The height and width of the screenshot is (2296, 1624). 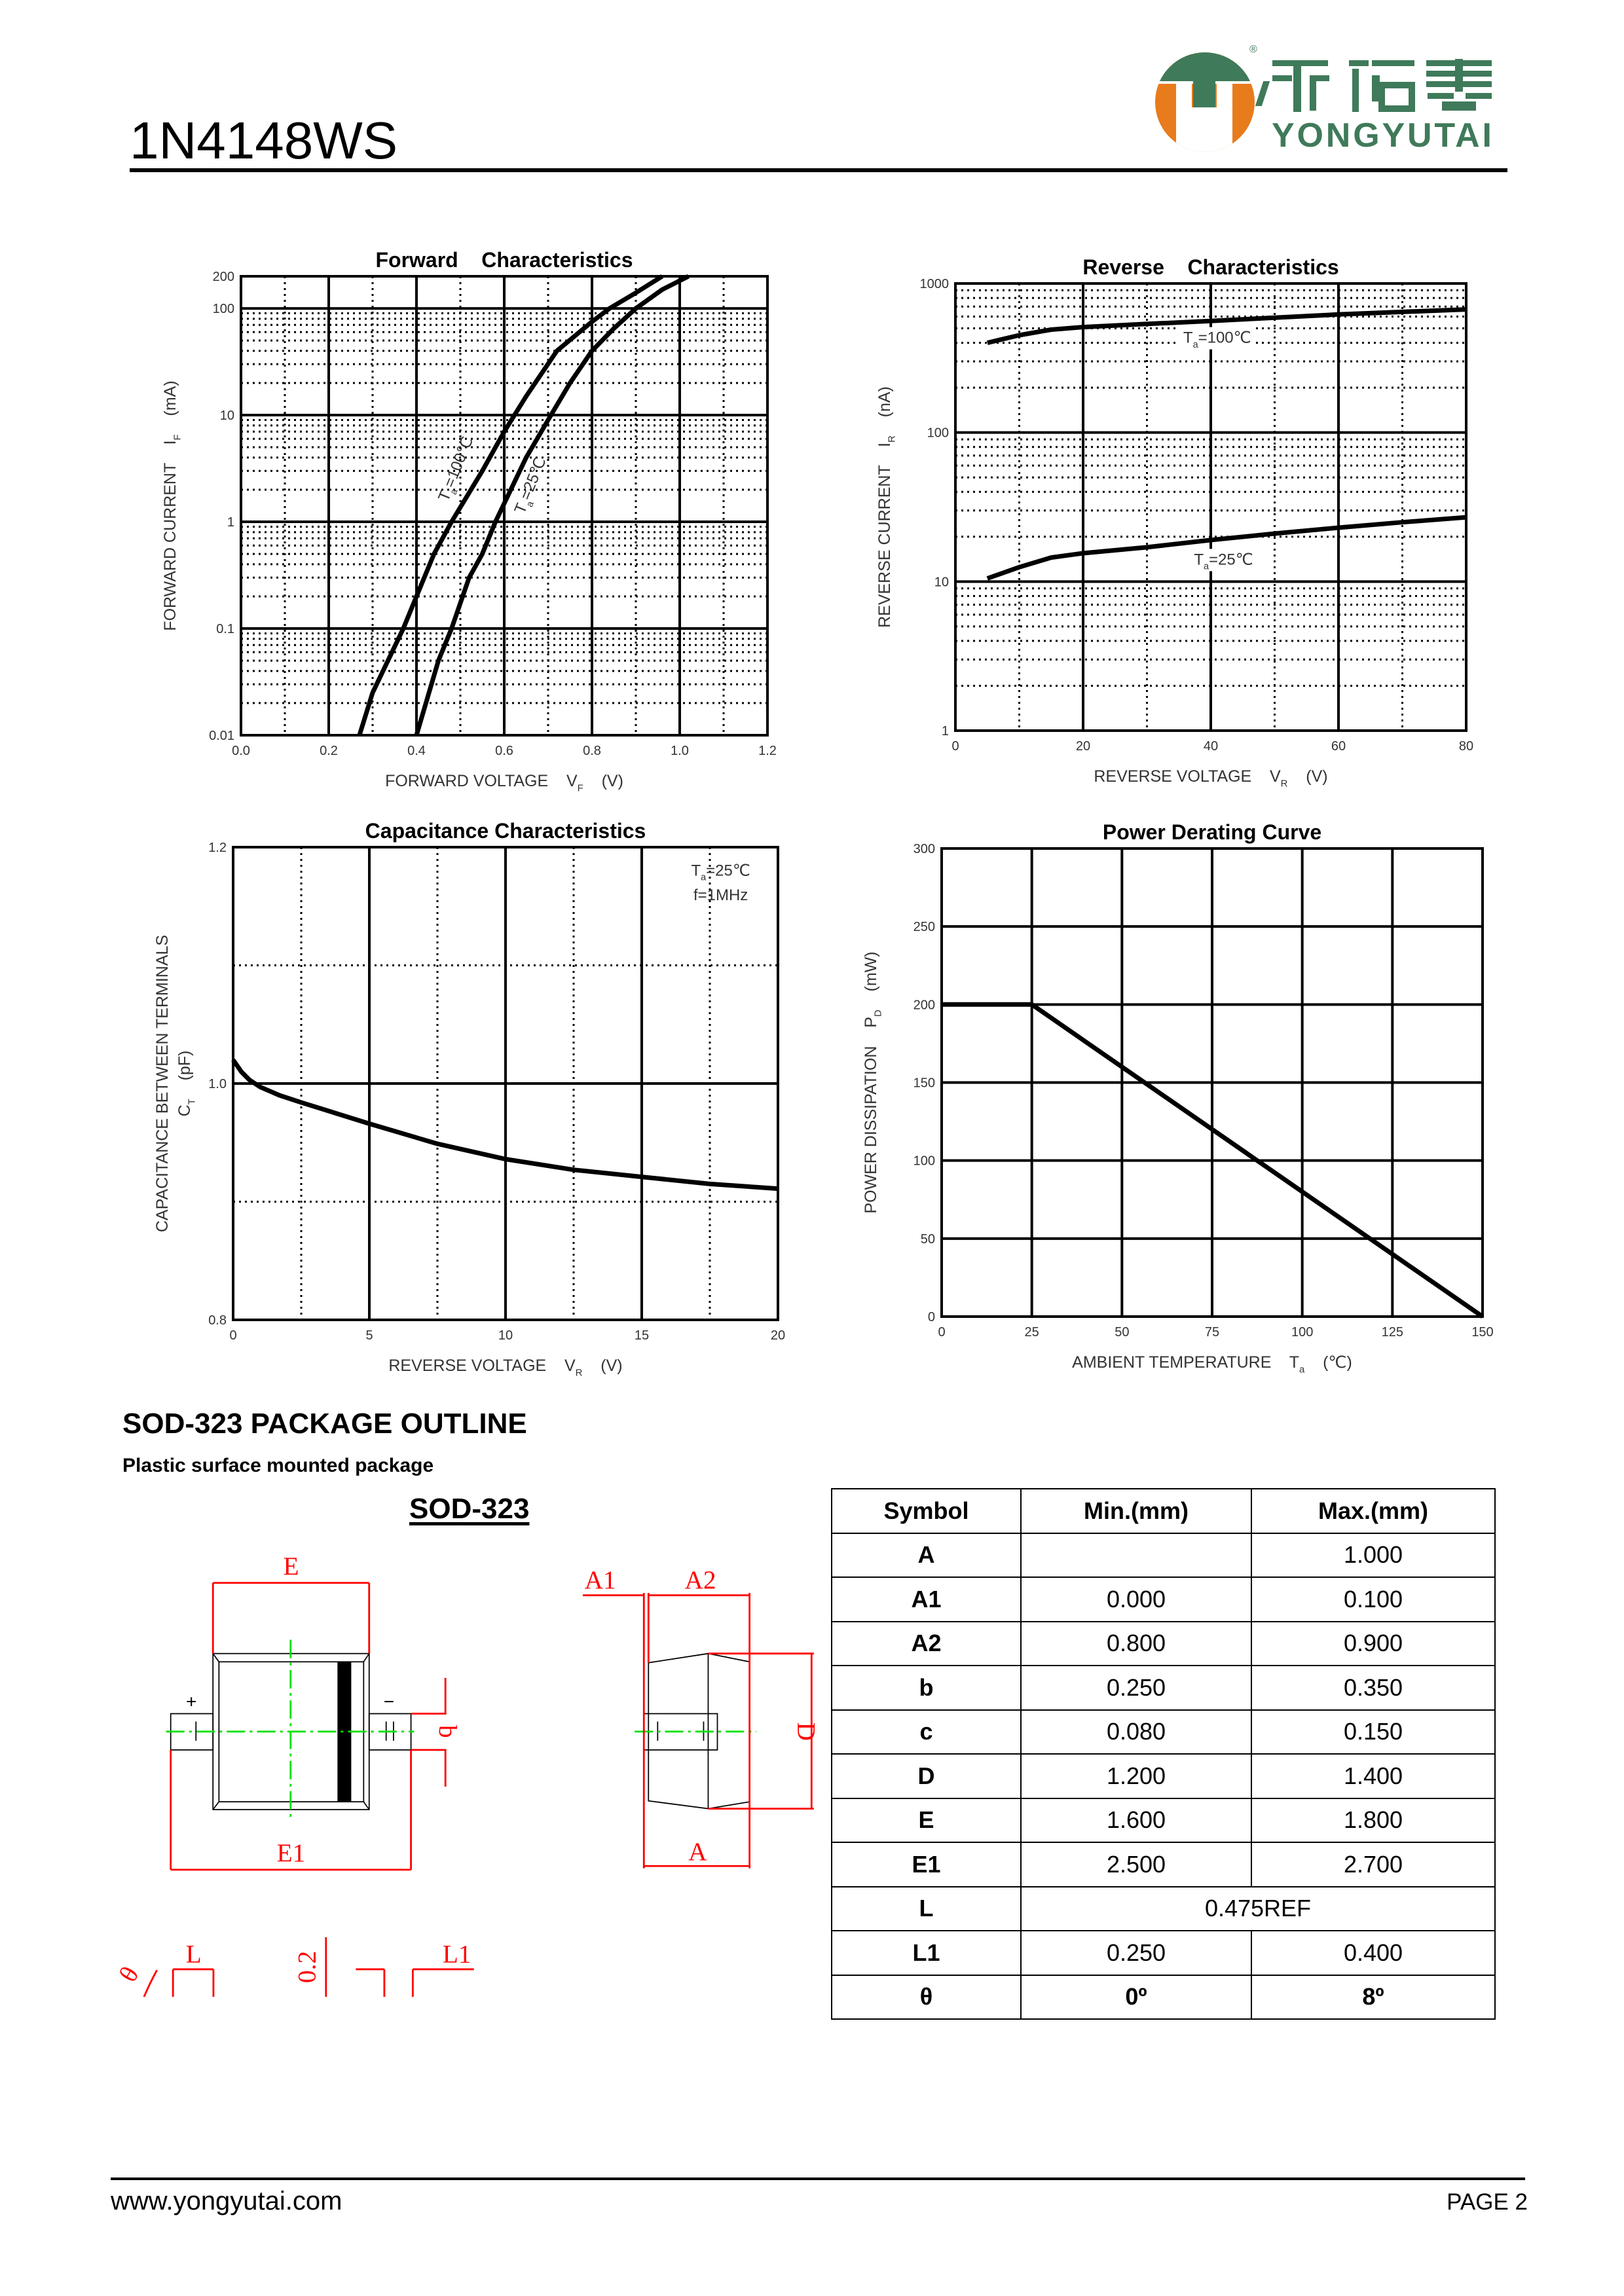 What do you see at coordinates (264, 140) in the screenshot?
I see `part-number-title: 1N4148WS` at bounding box center [264, 140].